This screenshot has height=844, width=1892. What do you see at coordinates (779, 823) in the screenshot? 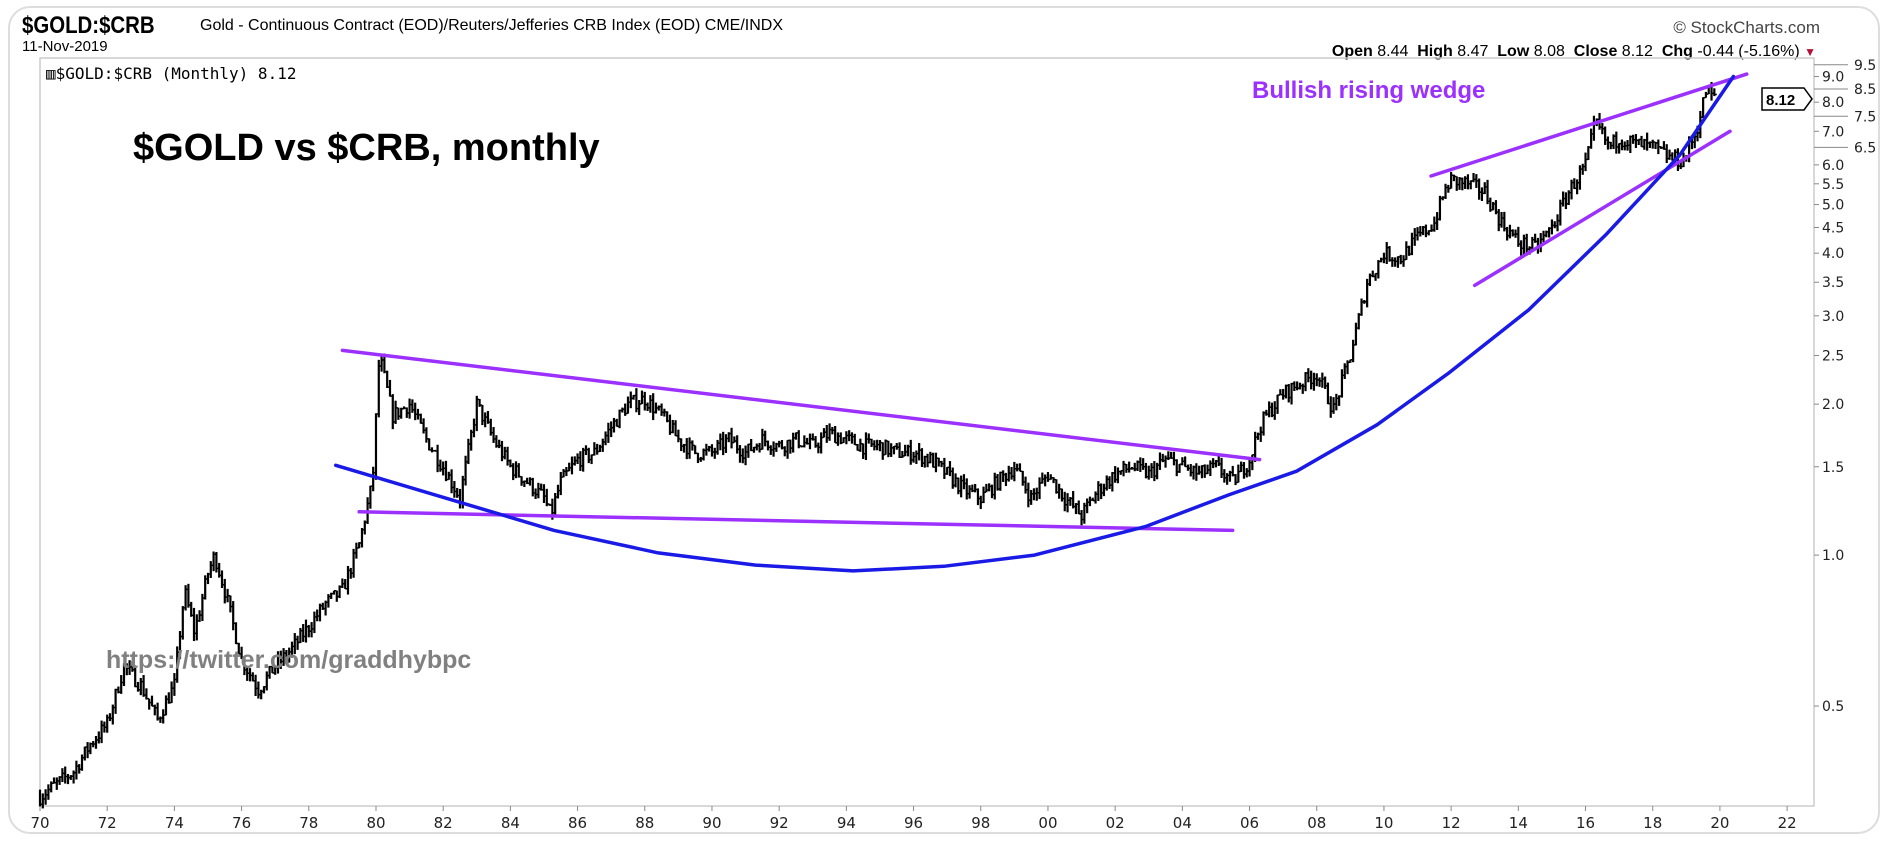
I see `x-tick-label: 92` at bounding box center [779, 823].